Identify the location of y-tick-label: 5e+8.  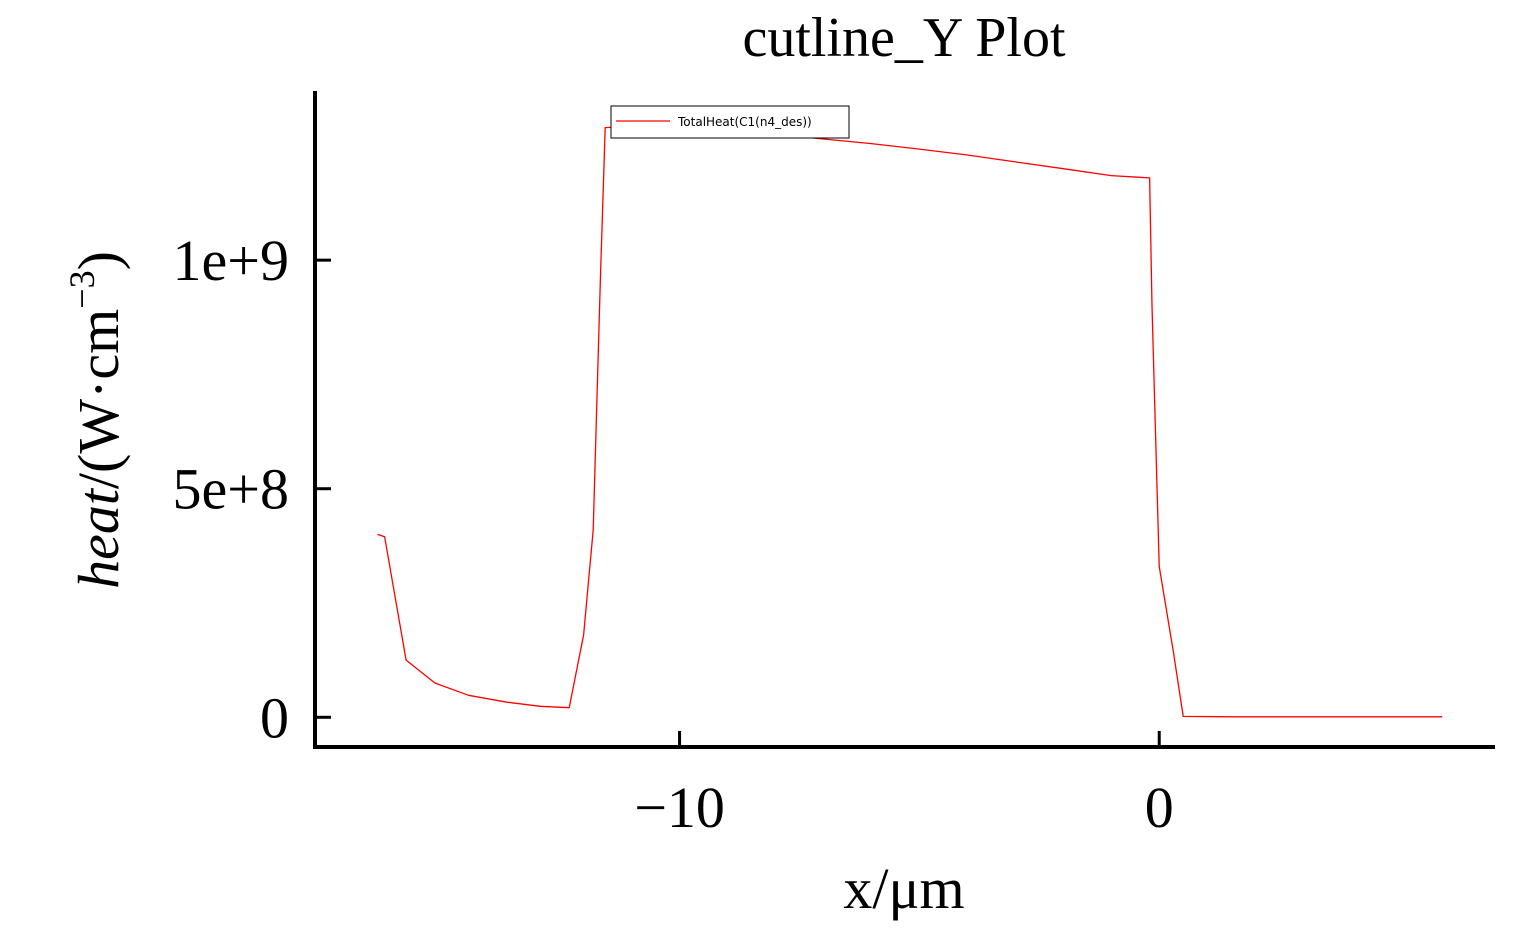
(231, 489).